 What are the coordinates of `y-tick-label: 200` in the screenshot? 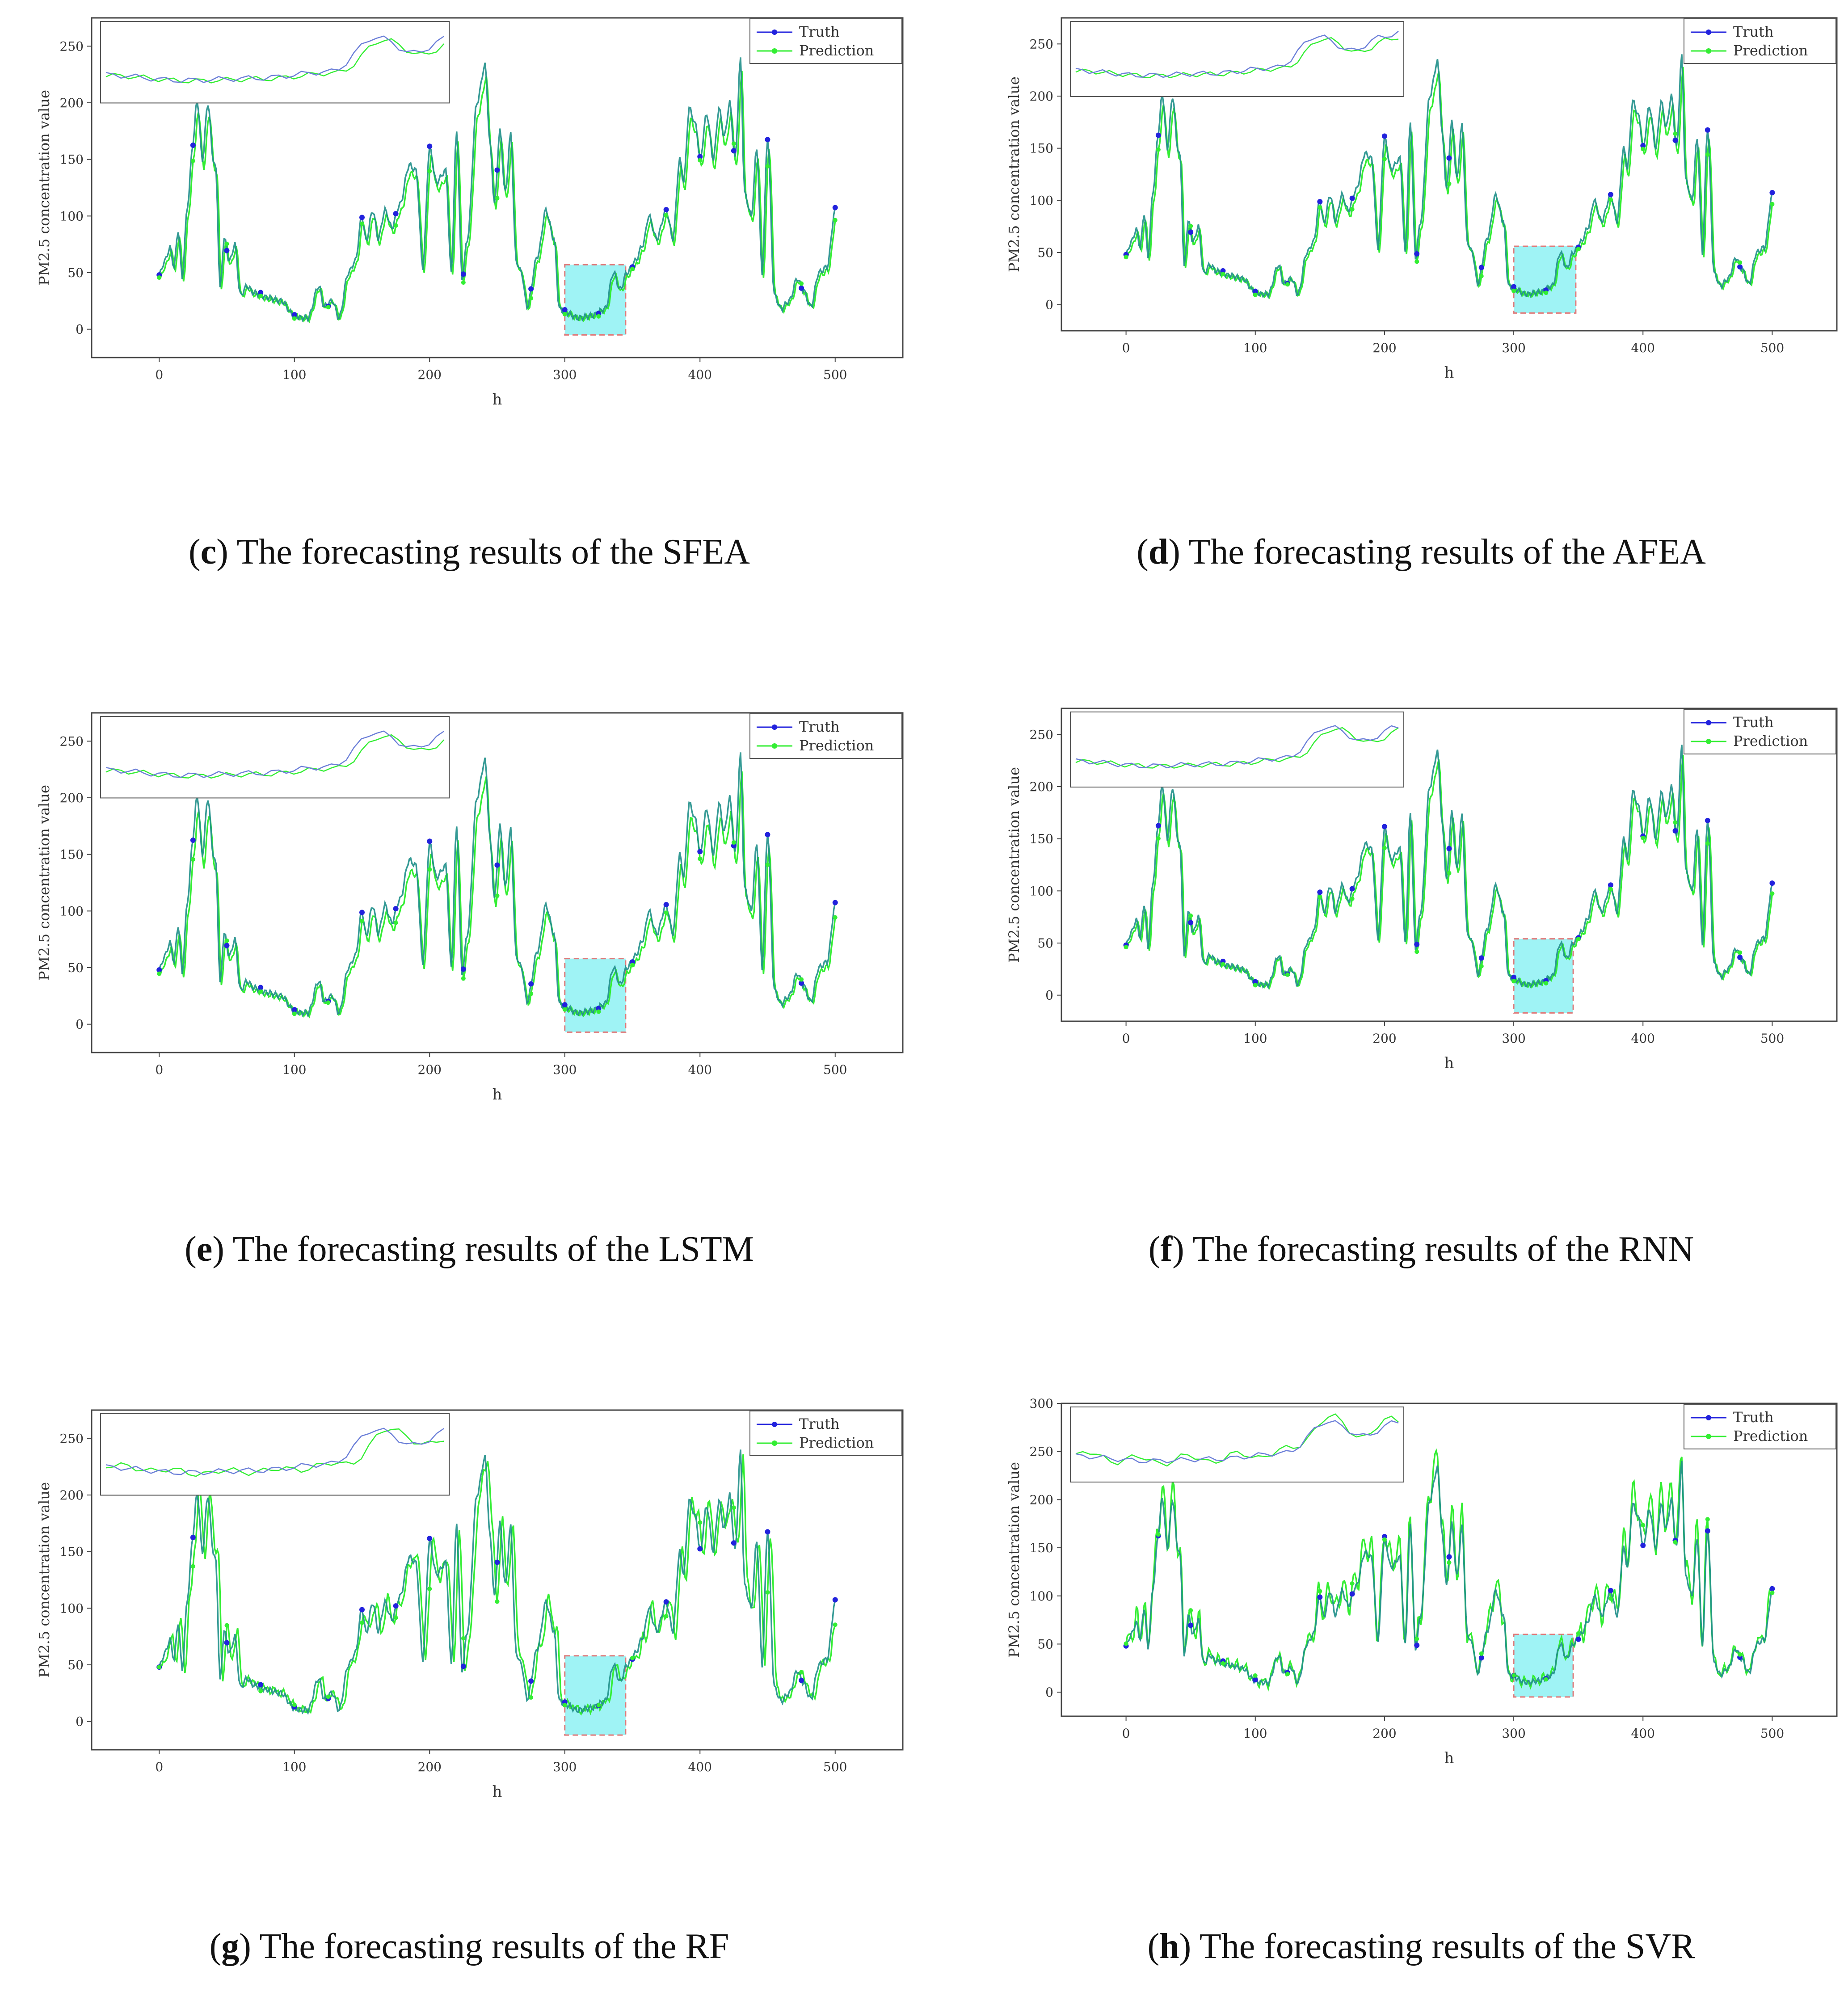 It's located at (1041, 1500).